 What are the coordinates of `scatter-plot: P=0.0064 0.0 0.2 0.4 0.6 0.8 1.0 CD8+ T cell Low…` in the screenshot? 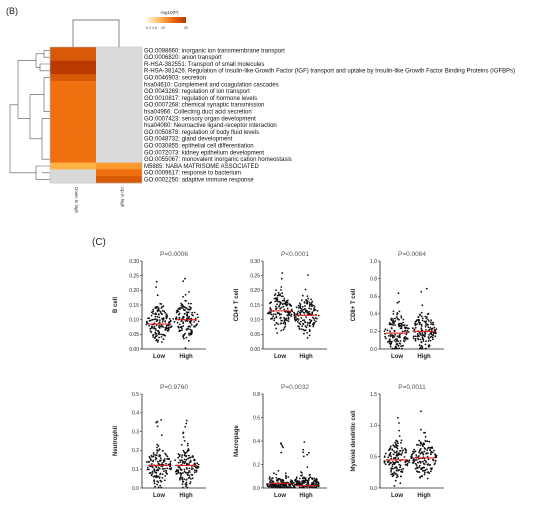 It's located at (397, 305).